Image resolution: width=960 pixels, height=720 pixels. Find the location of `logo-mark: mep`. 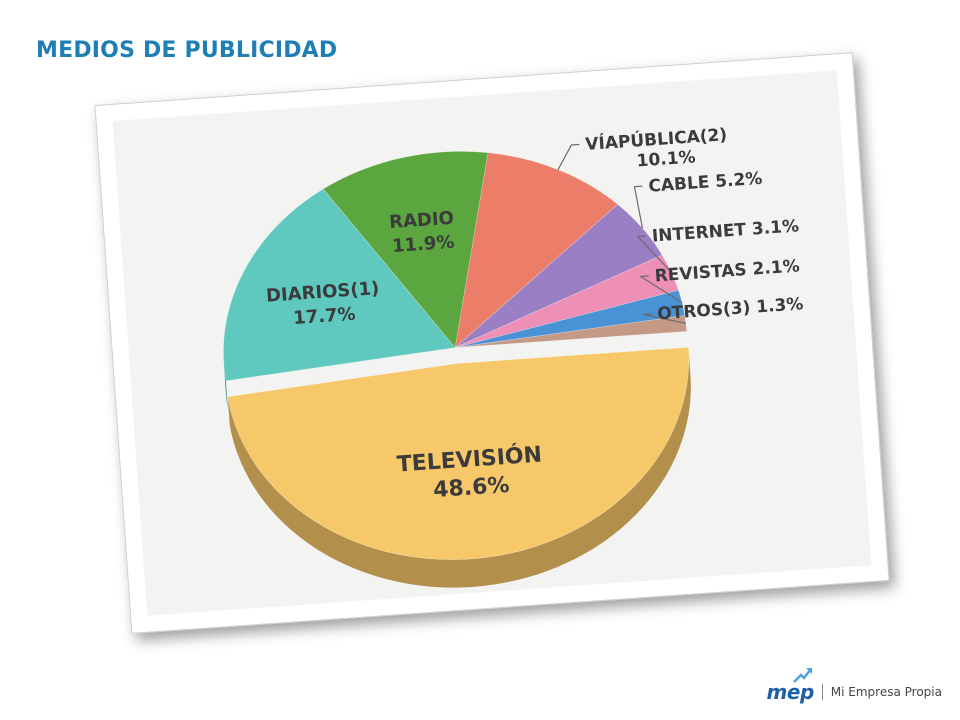

logo-mark: mep is located at coordinates (790, 686).